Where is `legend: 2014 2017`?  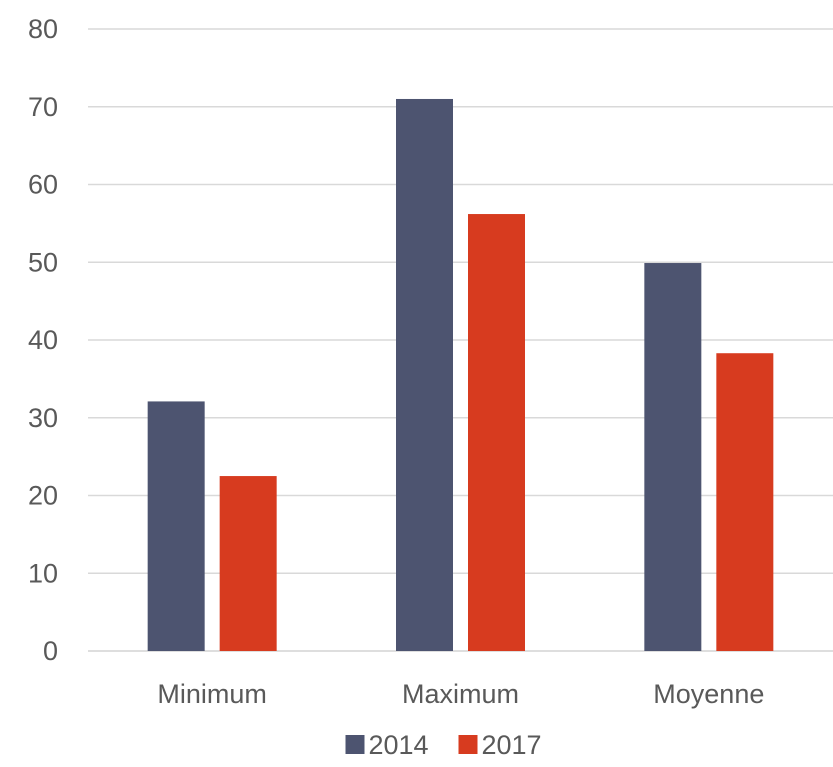 legend: 2014 2017 is located at coordinates (443, 745).